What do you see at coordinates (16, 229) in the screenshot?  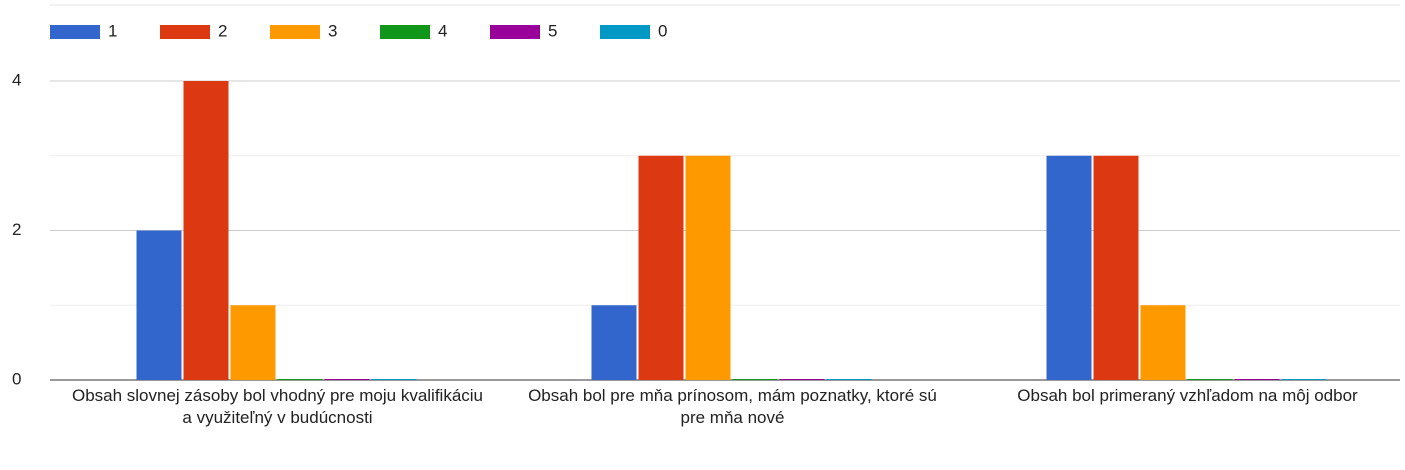 I see `y-tick-label: 2` at bounding box center [16, 229].